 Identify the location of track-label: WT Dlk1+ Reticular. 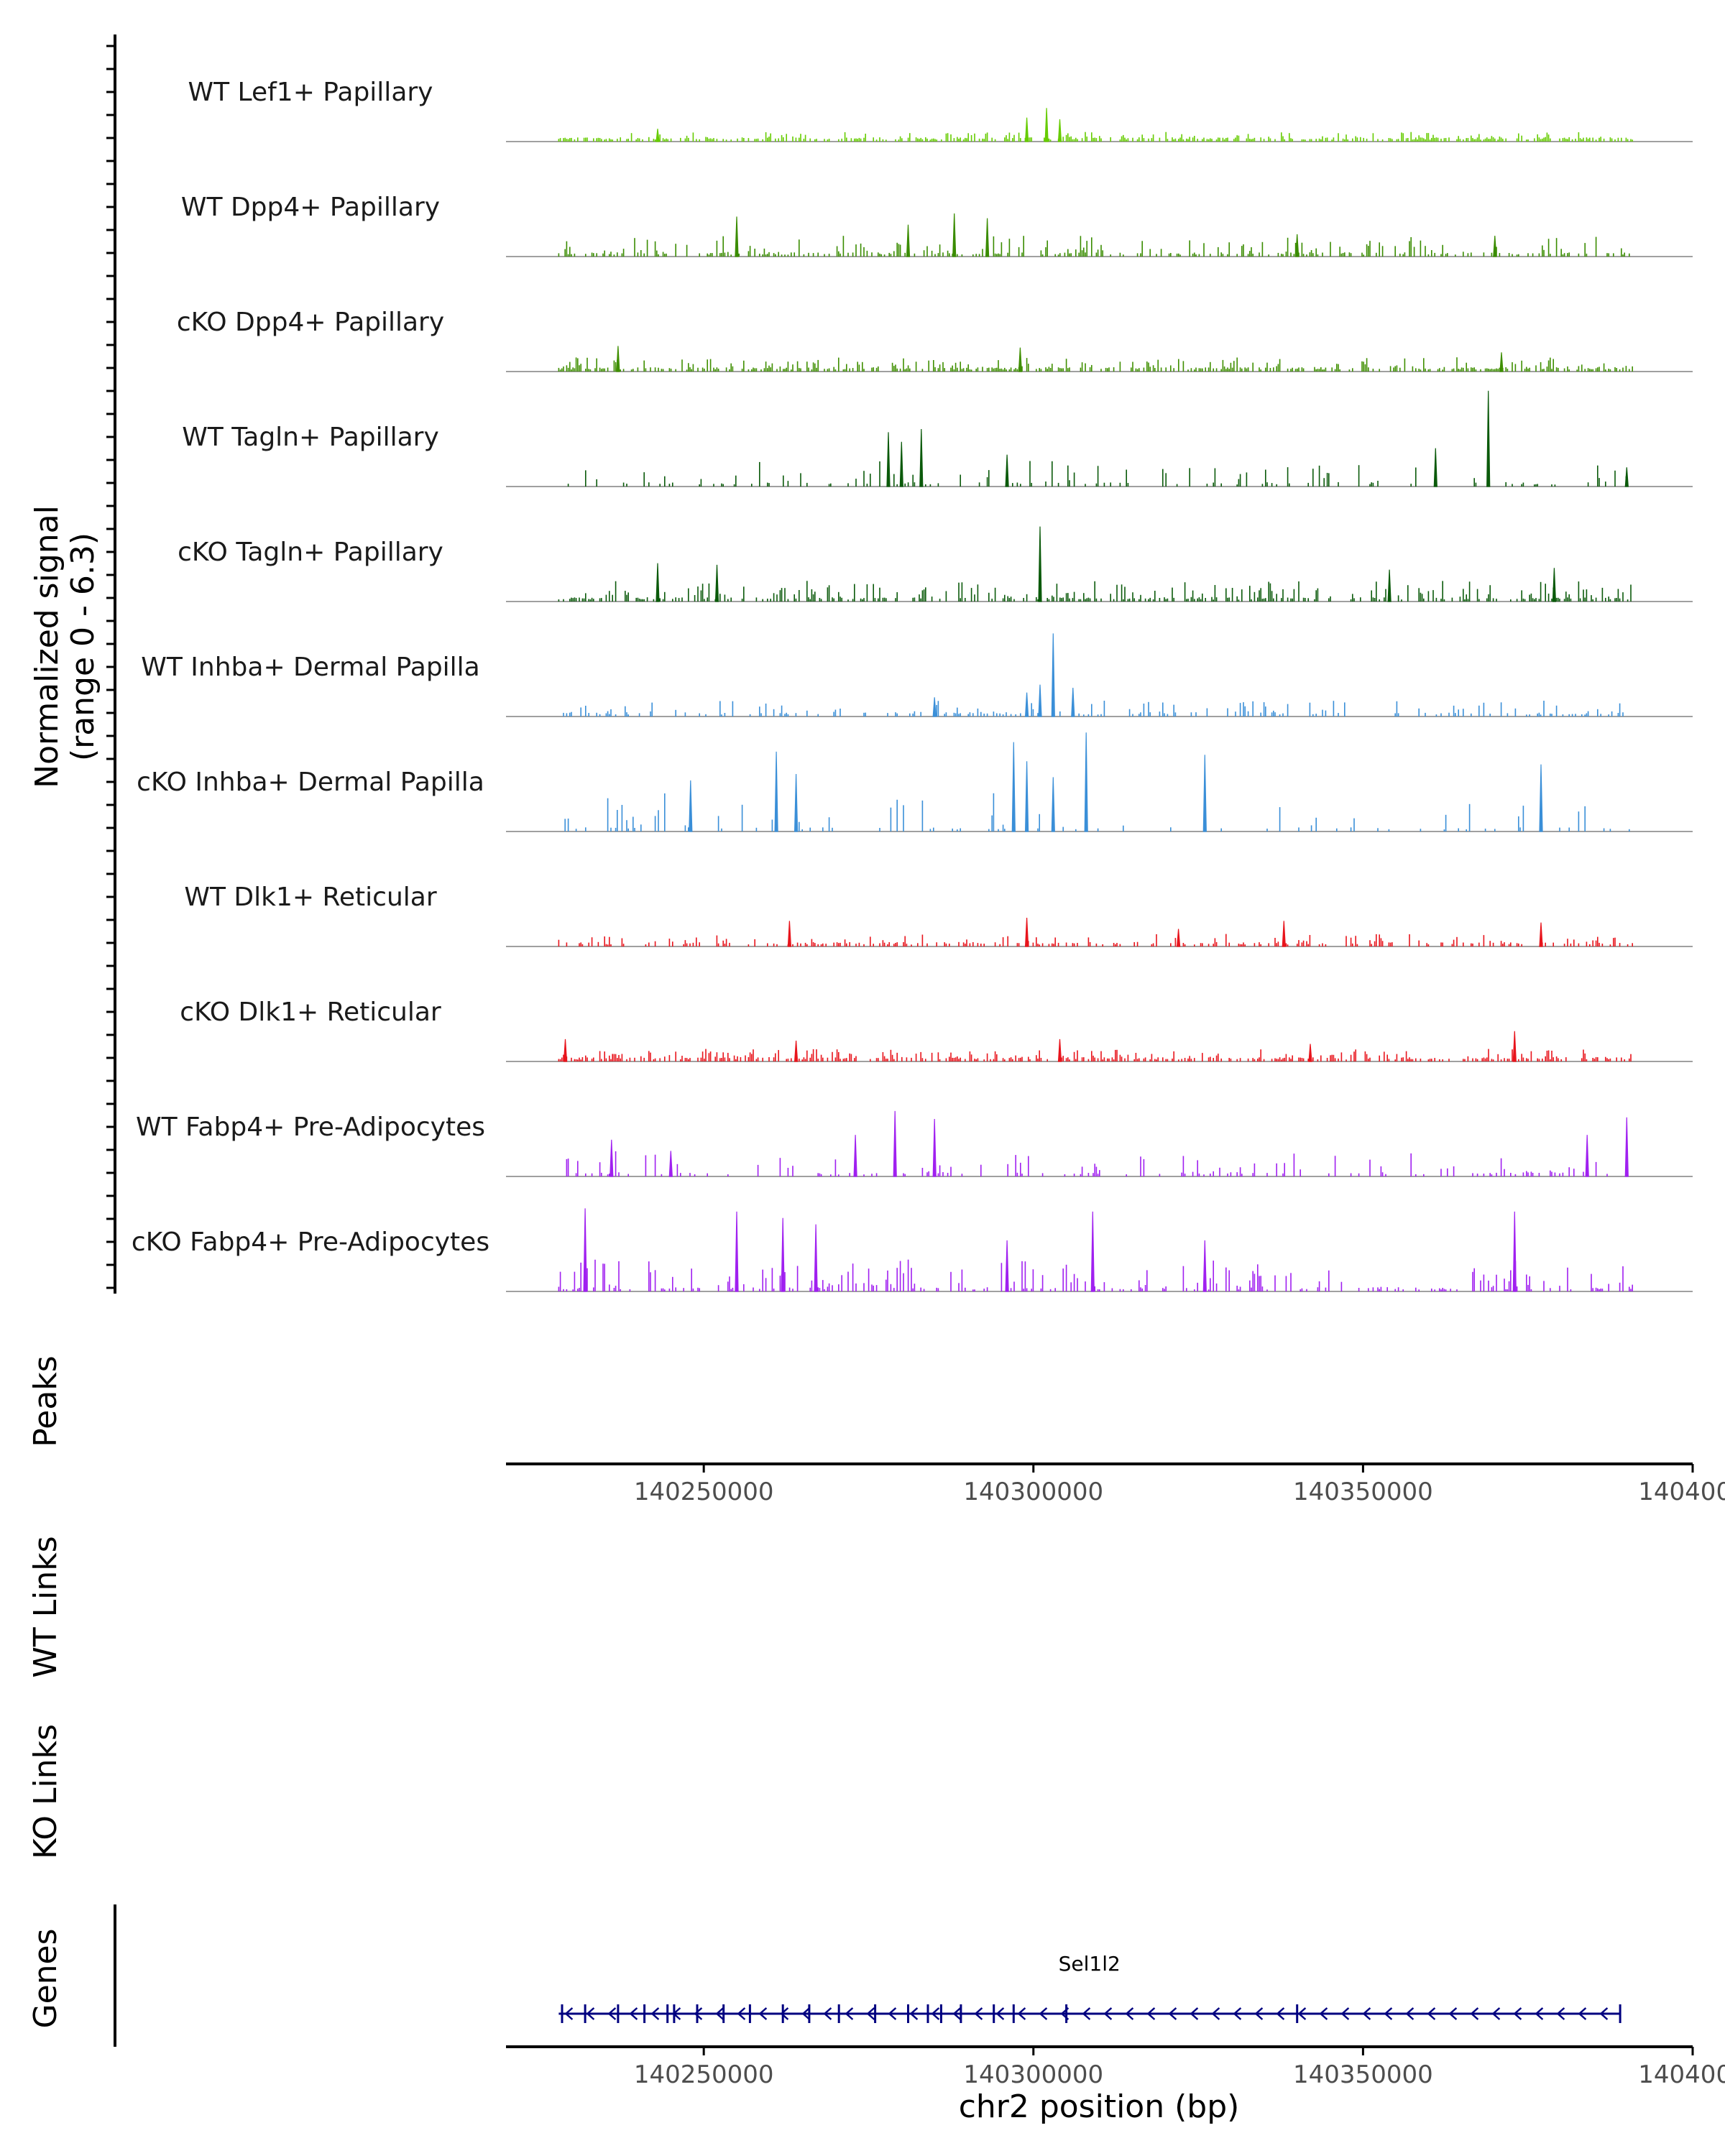
(310, 897).